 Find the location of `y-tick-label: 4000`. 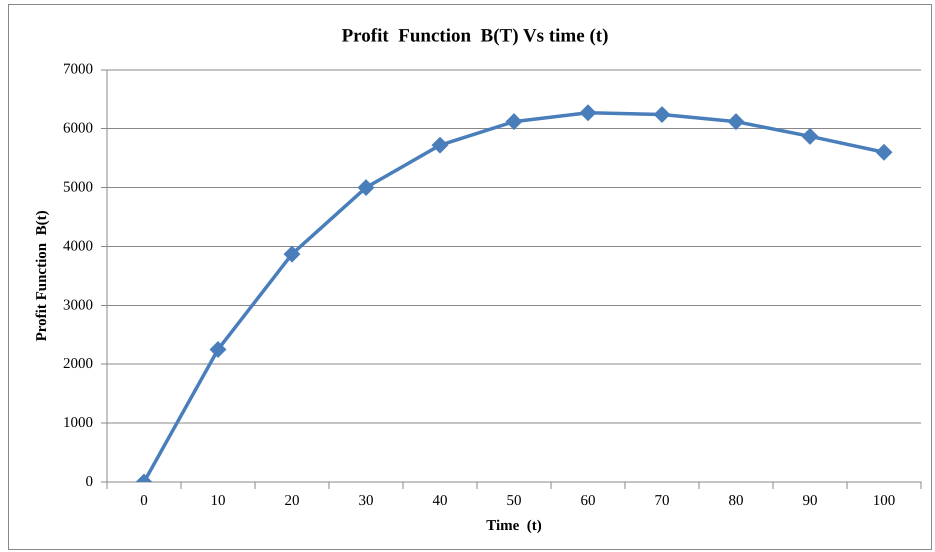

y-tick-label: 4000 is located at coordinates (78, 246).